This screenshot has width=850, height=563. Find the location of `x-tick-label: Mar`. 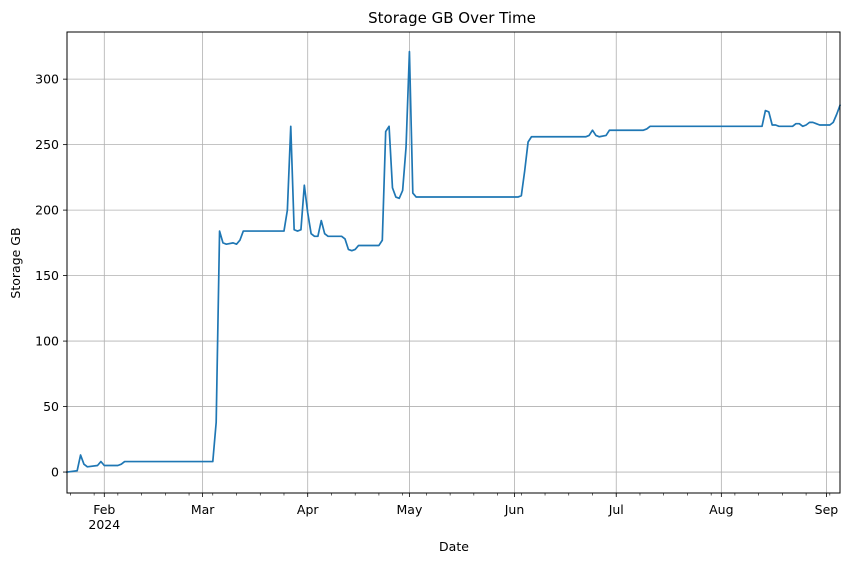

x-tick-label: Mar is located at coordinates (203, 509).